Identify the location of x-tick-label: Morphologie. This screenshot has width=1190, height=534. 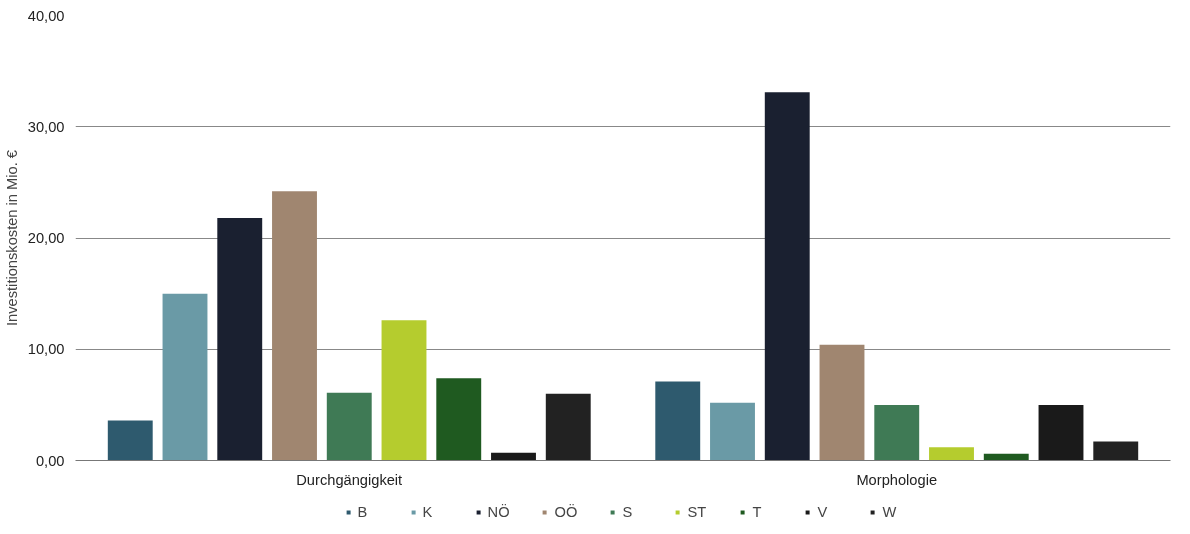
(897, 479).